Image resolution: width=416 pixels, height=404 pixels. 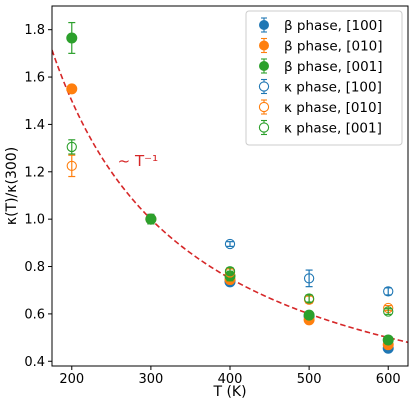 I want to click on y-tick-label: 1.2, so click(x=34, y=172).